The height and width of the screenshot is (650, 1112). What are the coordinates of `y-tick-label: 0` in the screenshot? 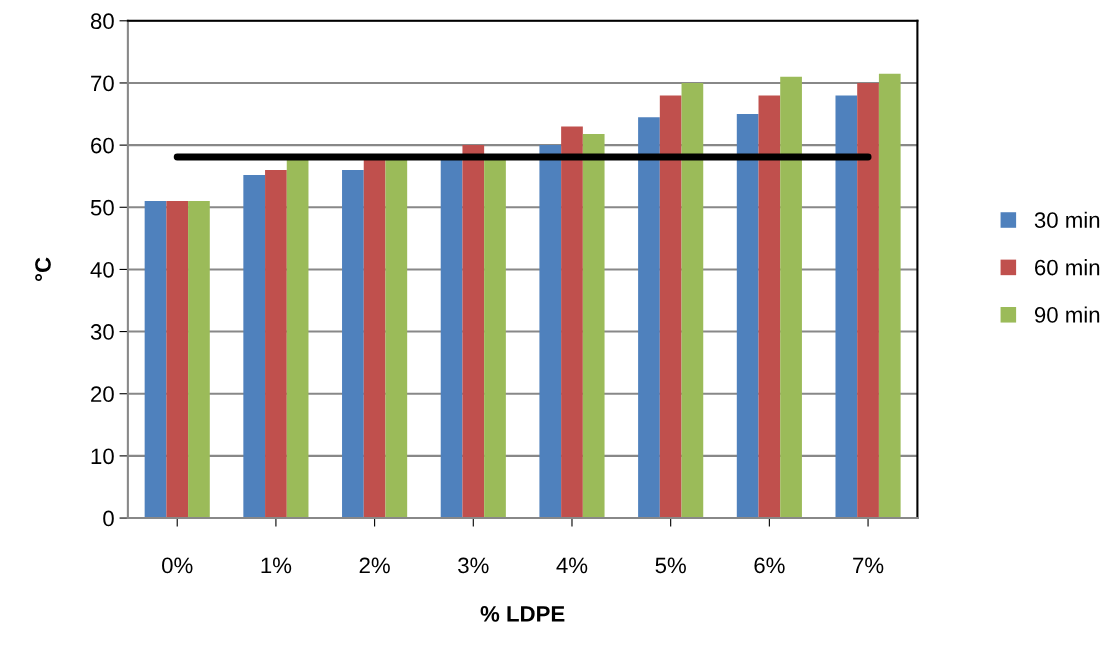 It's located at (108, 518).